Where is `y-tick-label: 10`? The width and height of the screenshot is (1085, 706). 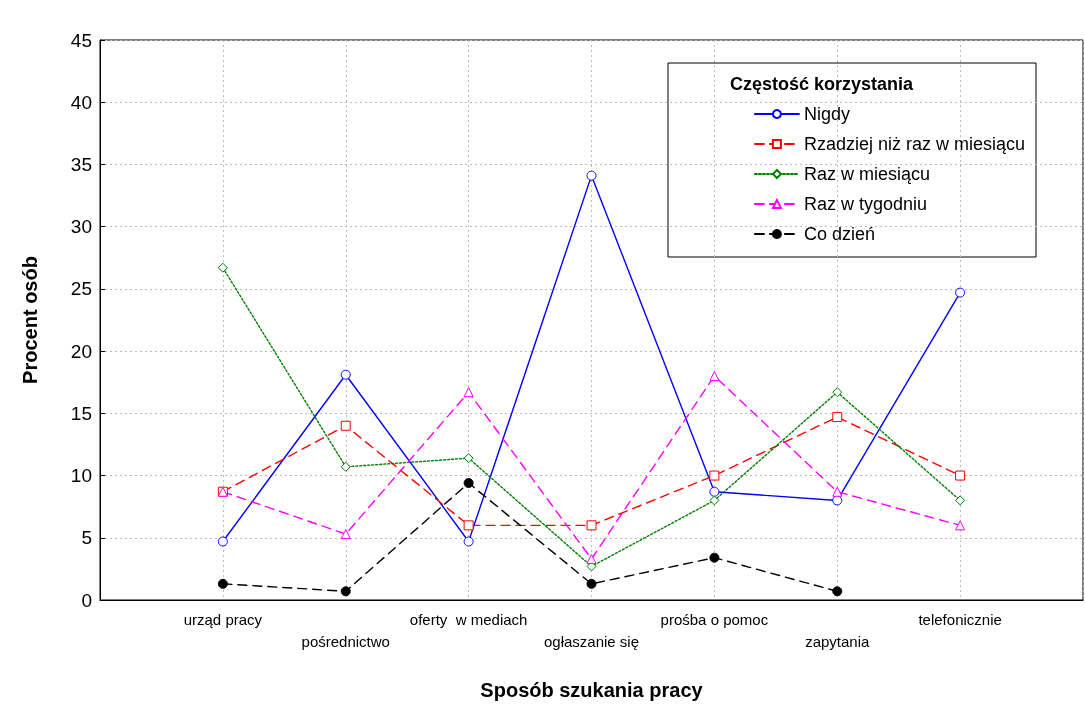 y-tick-label: 10 is located at coordinates (81, 476).